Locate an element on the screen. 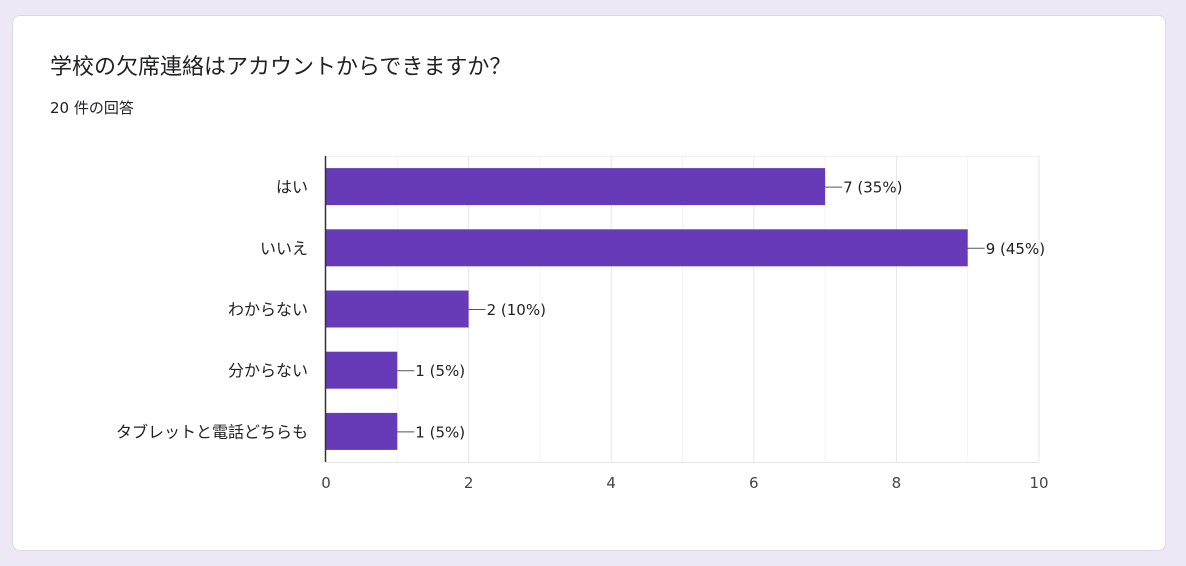  category-label: わからない is located at coordinates (268, 309).